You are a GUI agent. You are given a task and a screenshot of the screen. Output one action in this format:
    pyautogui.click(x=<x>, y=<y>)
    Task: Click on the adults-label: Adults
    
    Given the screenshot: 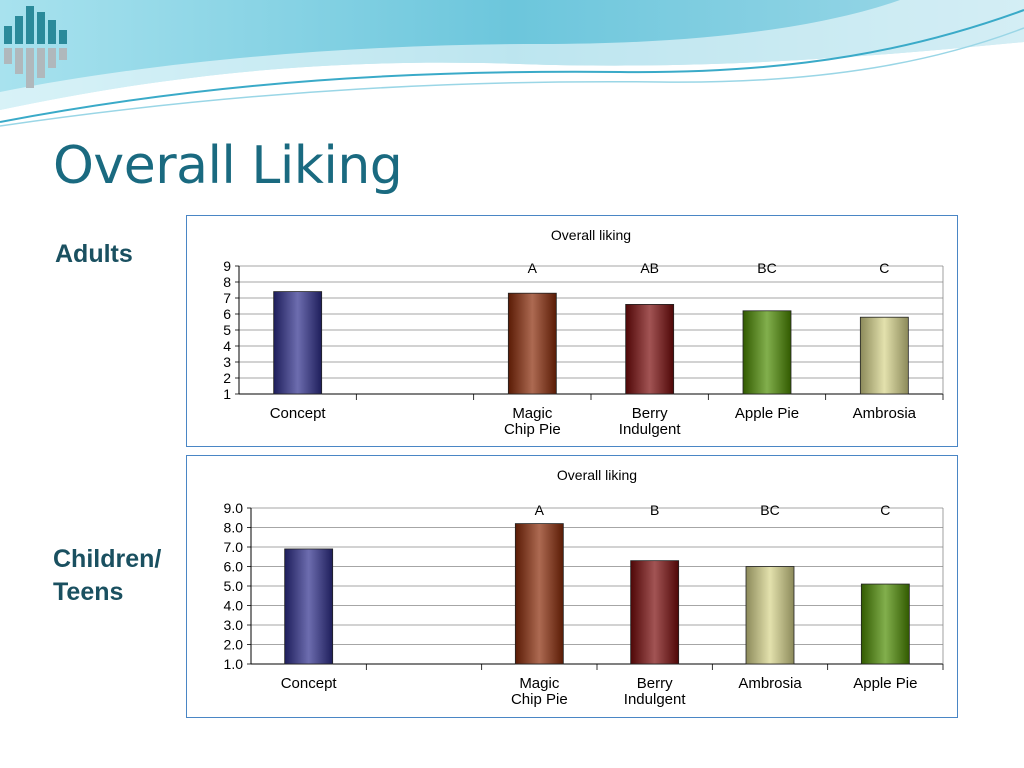 What is the action you would take?
    pyautogui.click(x=94, y=254)
    